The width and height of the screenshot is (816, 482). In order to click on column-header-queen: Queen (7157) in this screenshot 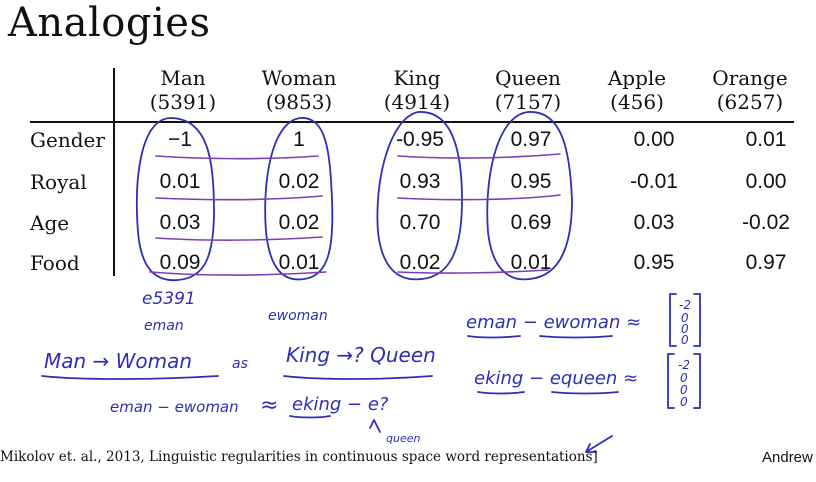, I will do `click(528, 90)`.